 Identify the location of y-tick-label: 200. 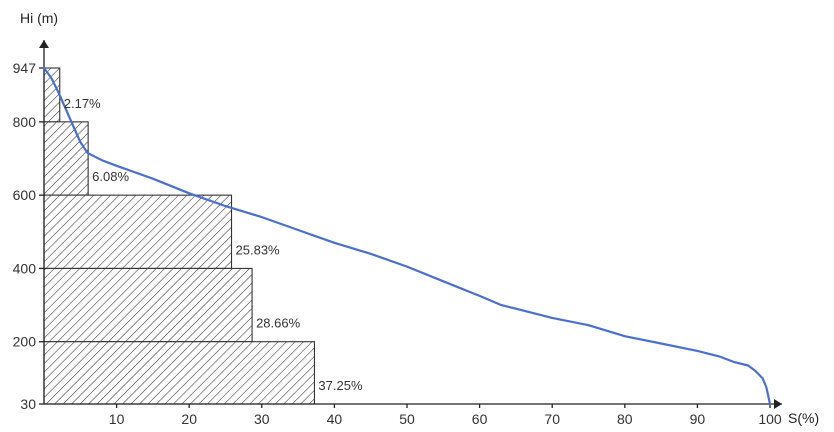
(25, 342).